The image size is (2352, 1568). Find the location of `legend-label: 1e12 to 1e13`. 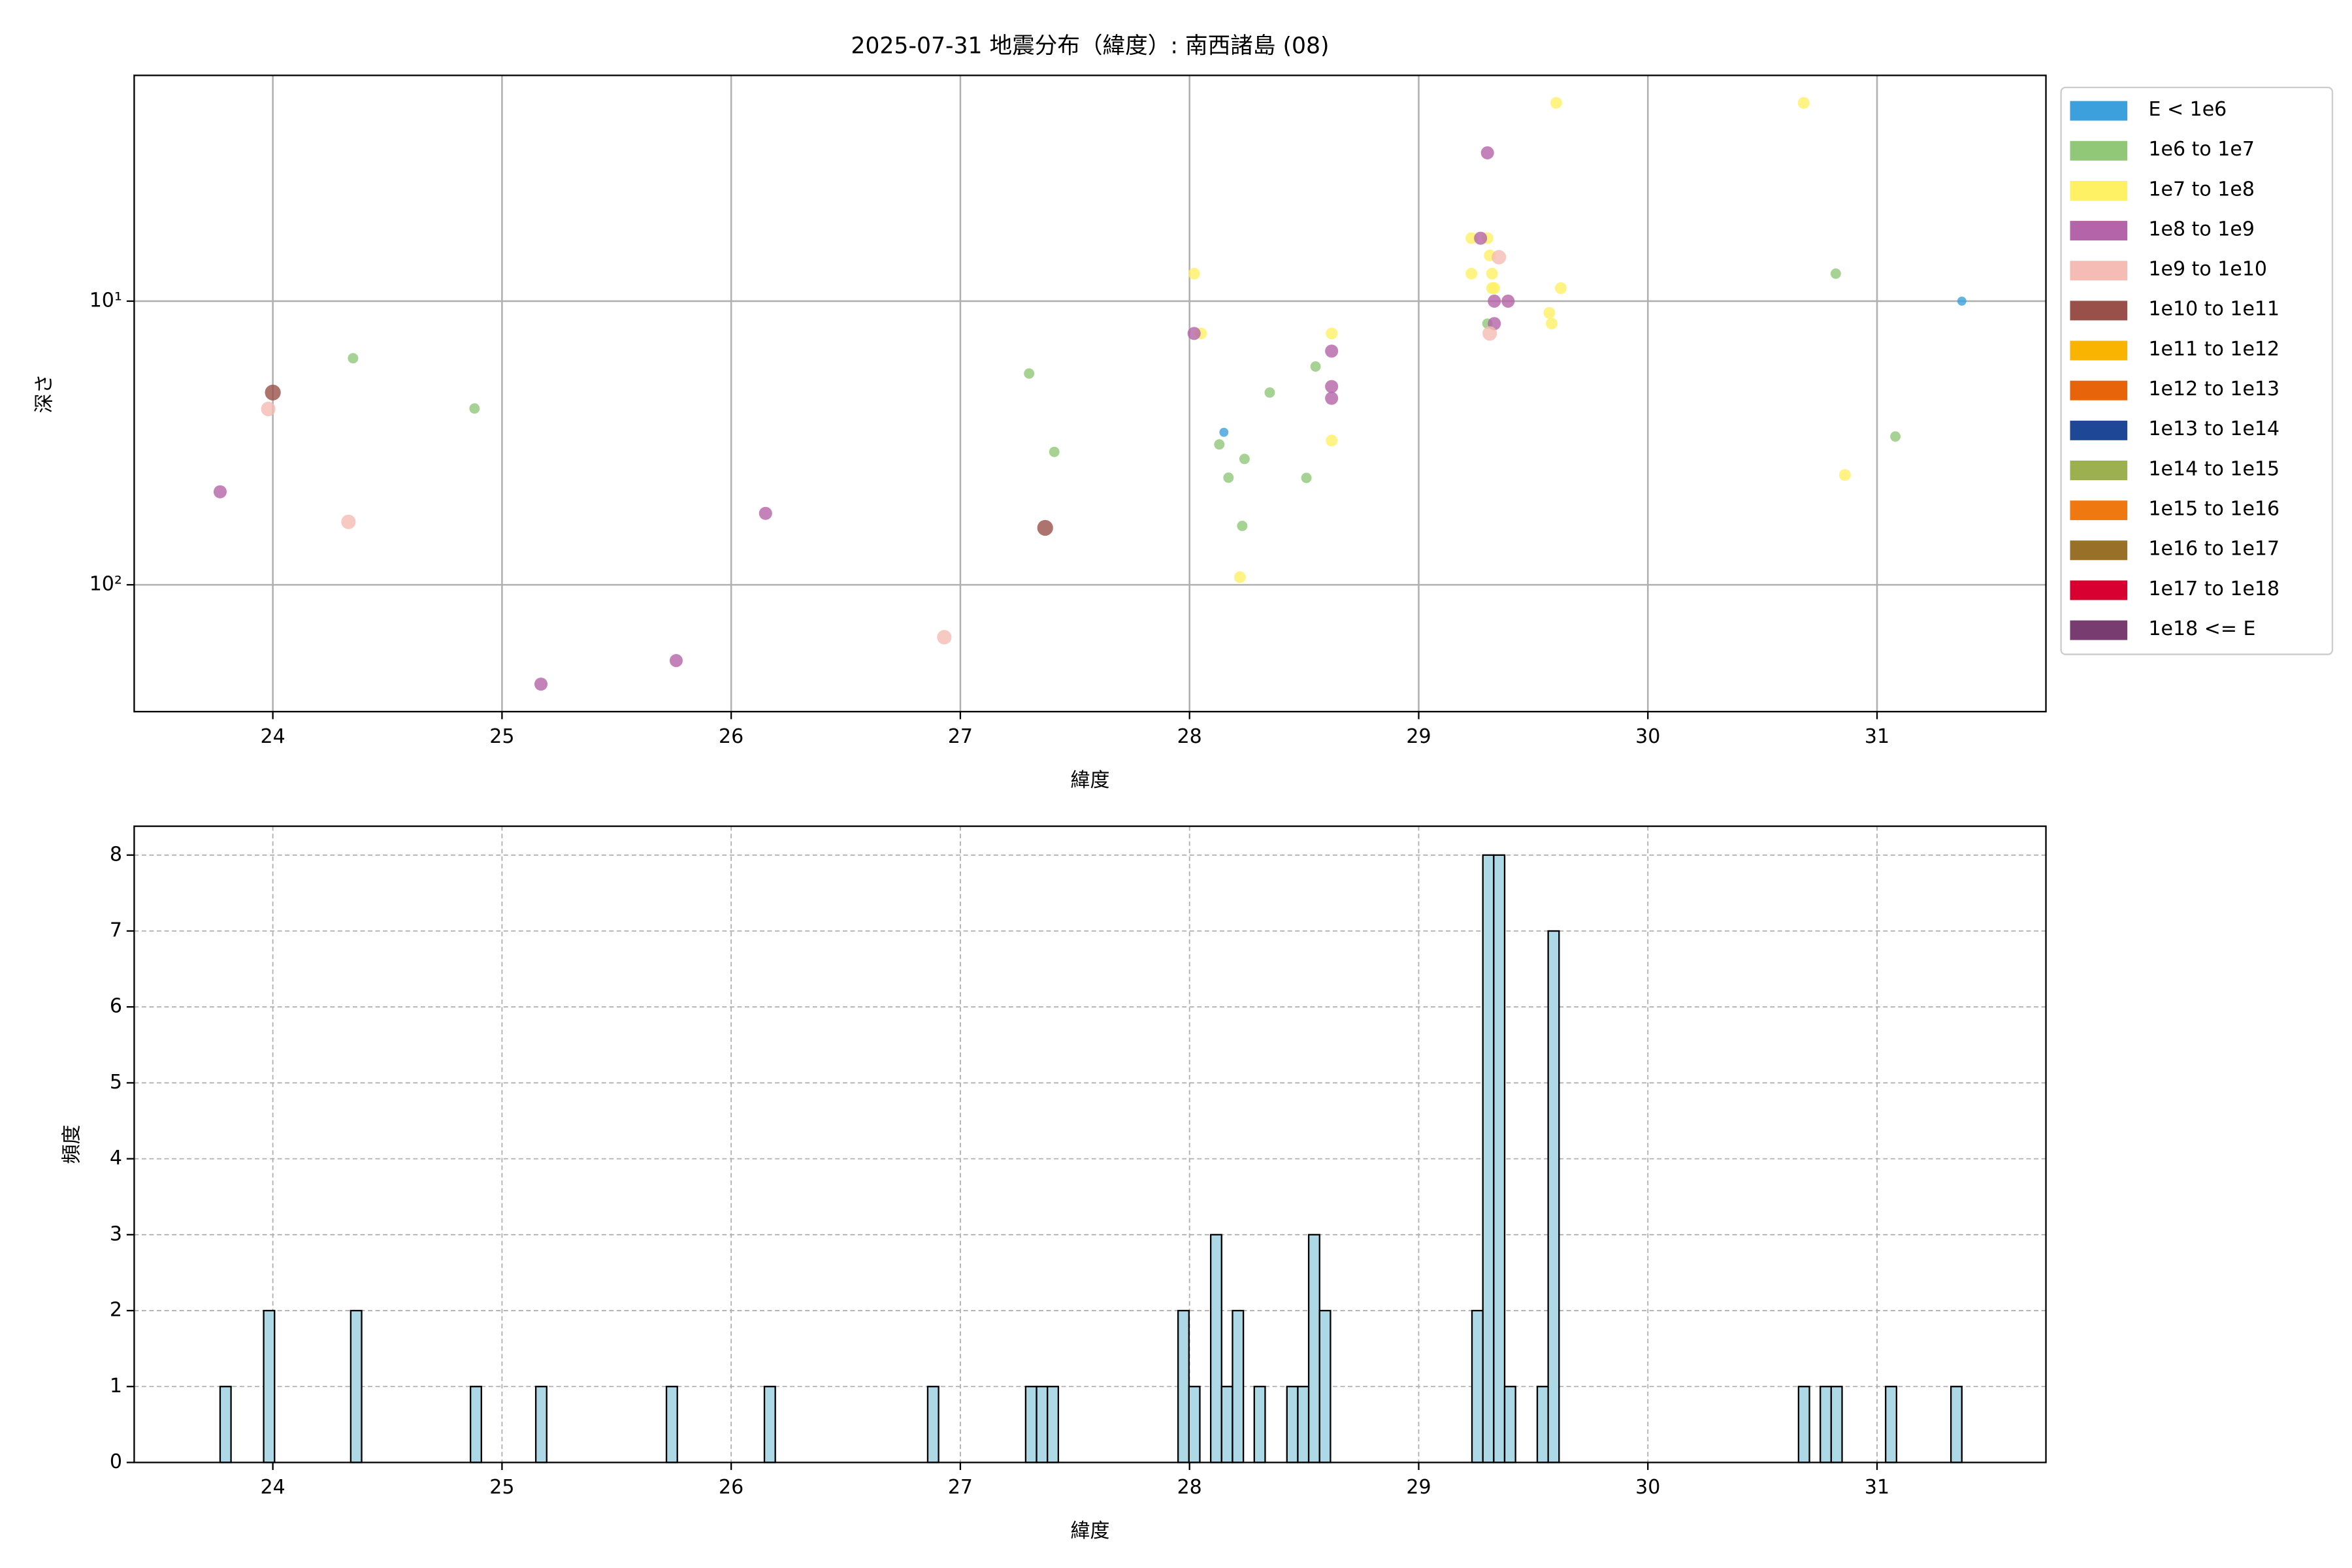

legend-label: 1e12 to 1e13 is located at coordinates (2213, 389).